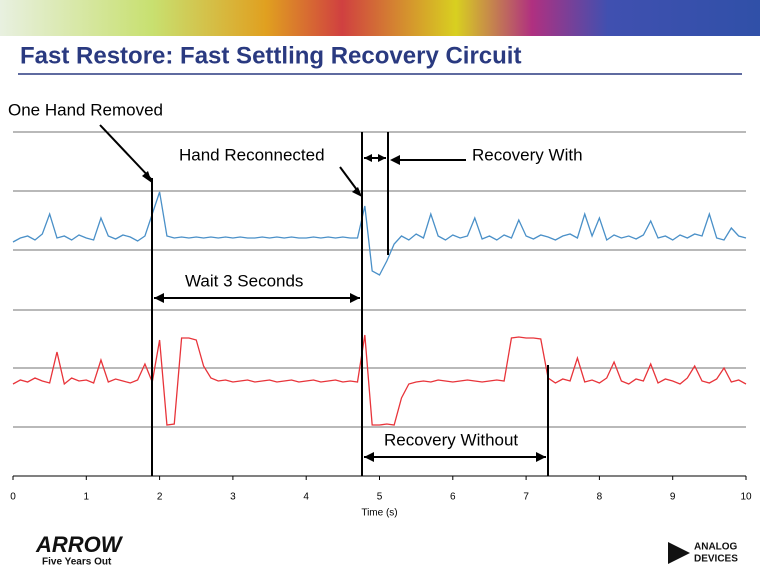 The image size is (760, 570). Describe the element at coordinates (379, 233) in the screenshot. I see `data-line` at that location.